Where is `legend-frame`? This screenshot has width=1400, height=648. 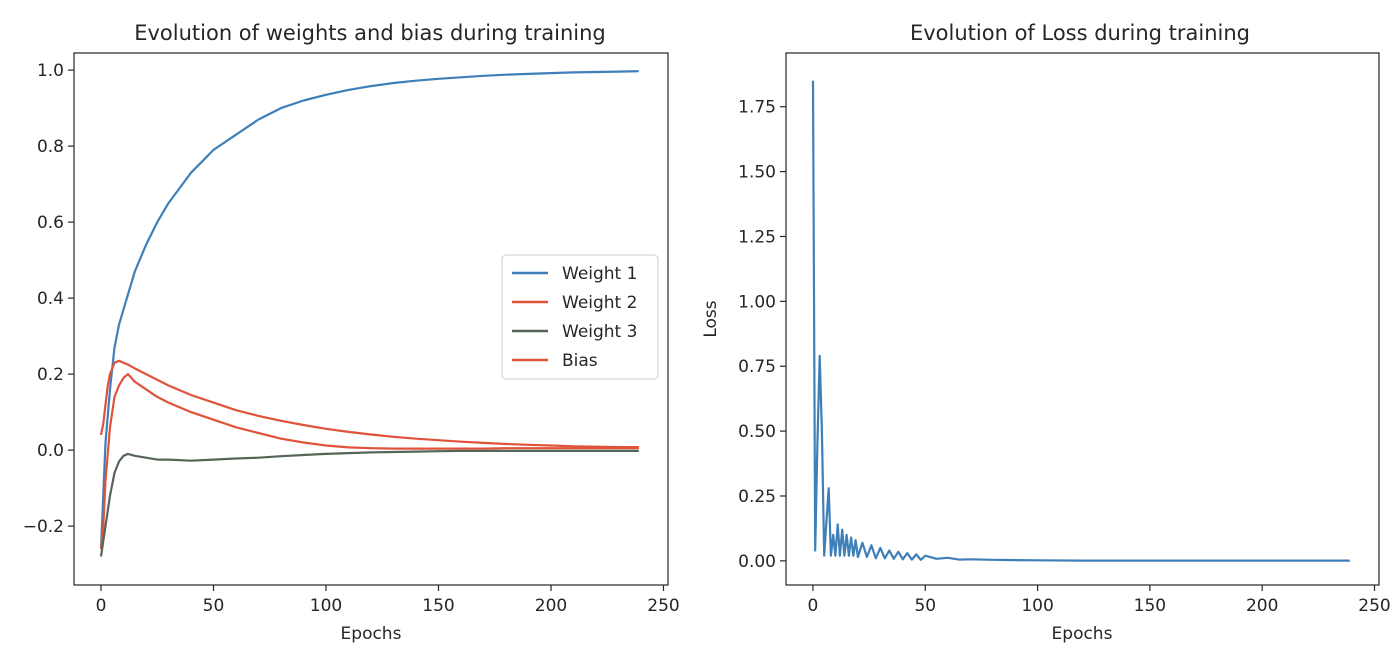
legend-frame is located at coordinates (580, 317).